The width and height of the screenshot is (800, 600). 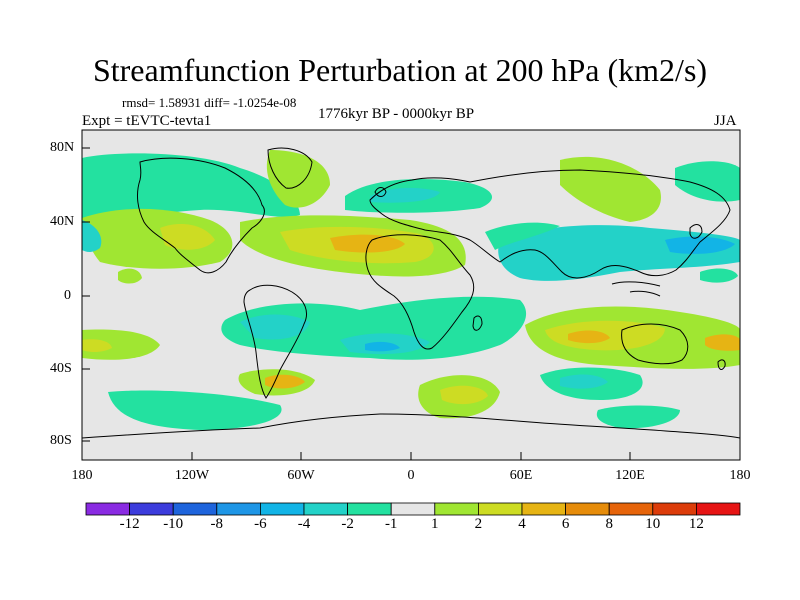 I want to click on coast-japan, so click(x=696, y=231).